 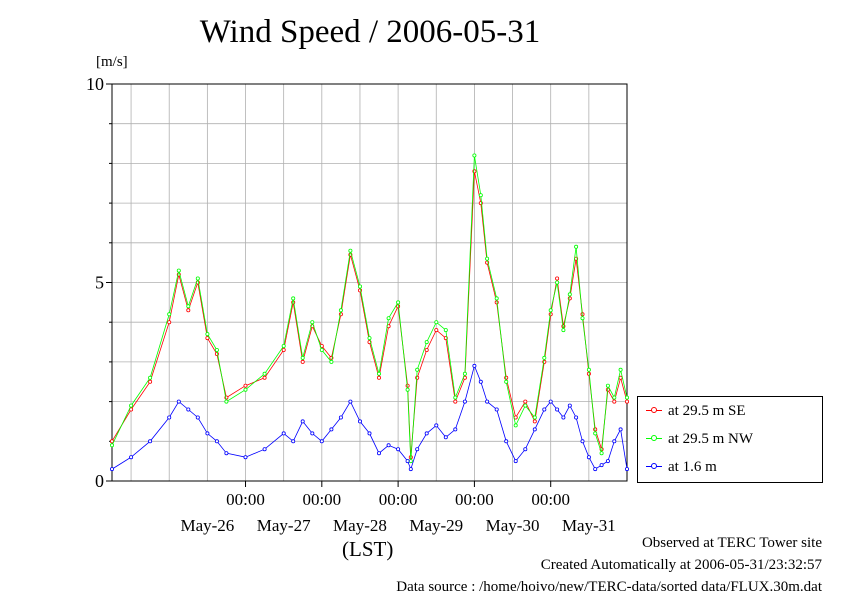 What do you see at coordinates (731, 543) in the screenshot?
I see `footer-observed: Observed at TERC Tower site` at bounding box center [731, 543].